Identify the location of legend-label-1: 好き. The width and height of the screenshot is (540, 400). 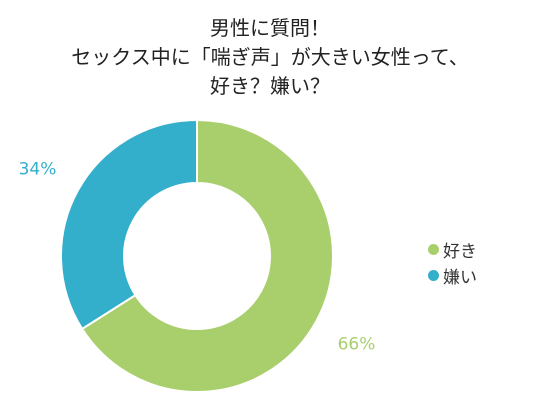
(460, 251).